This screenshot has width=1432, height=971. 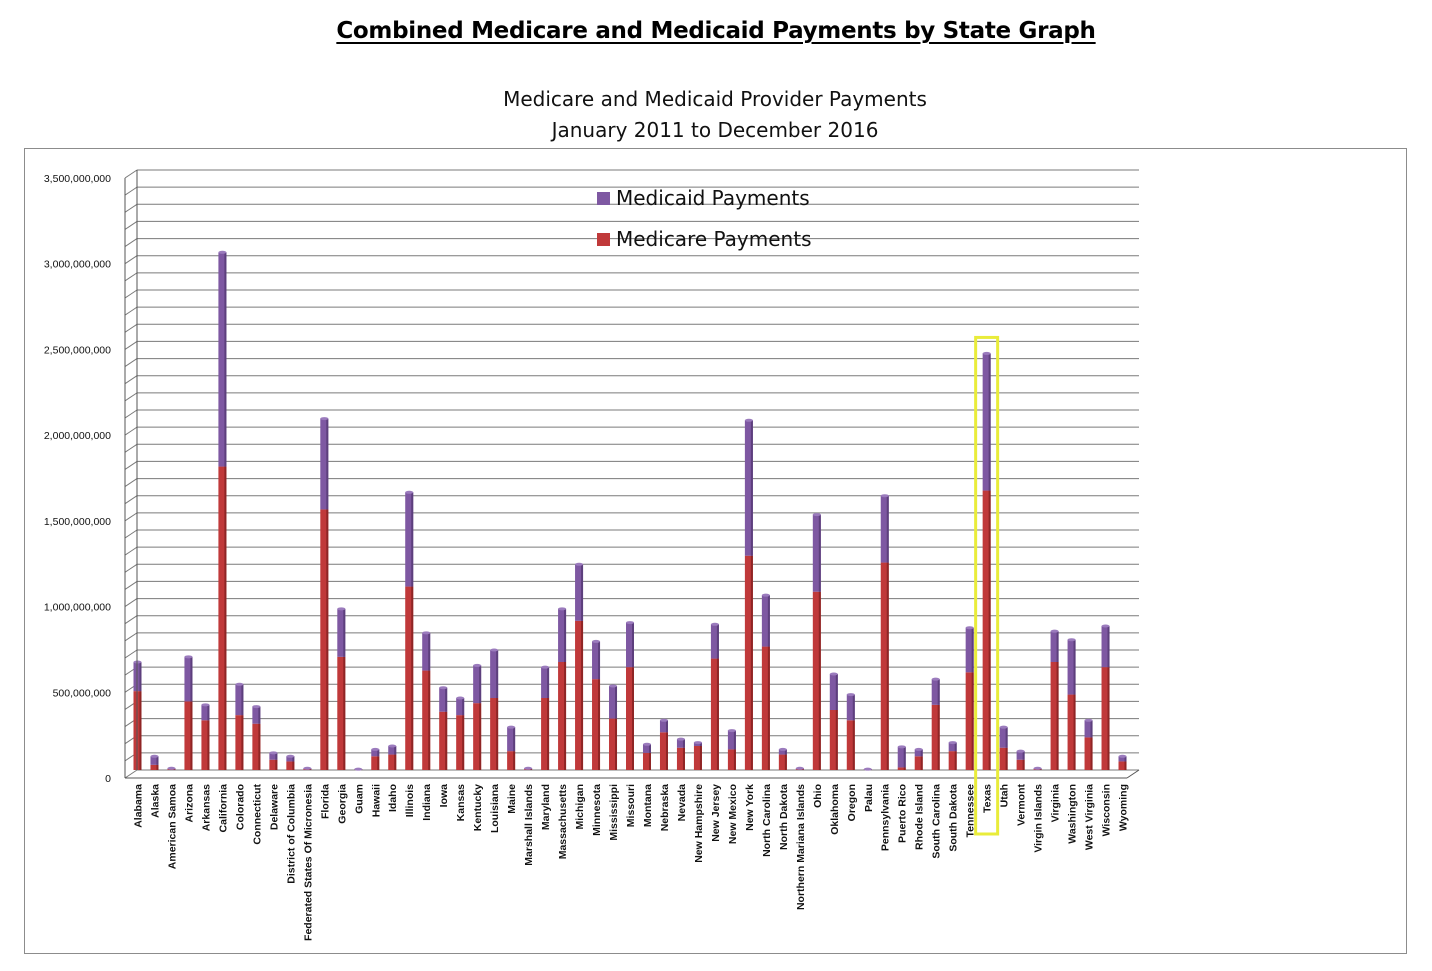 I want to click on x-tick-label: Virginia, so click(x=1056, y=803).